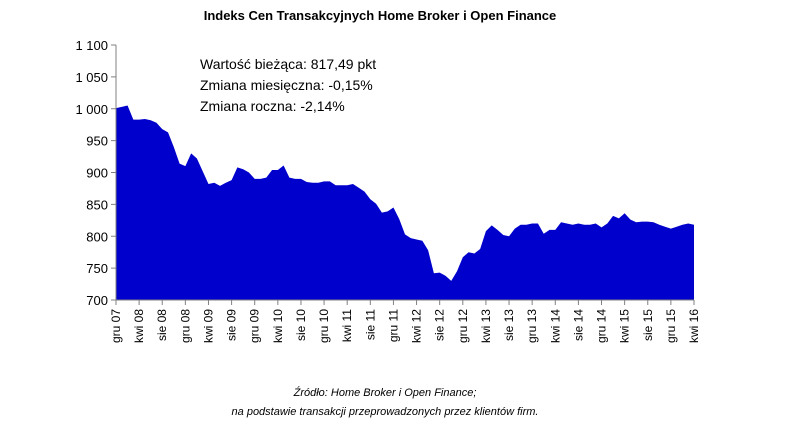  What do you see at coordinates (417, 326) in the screenshot?
I see `x-tick-label: kwi 12` at bounding box center [417, 326].